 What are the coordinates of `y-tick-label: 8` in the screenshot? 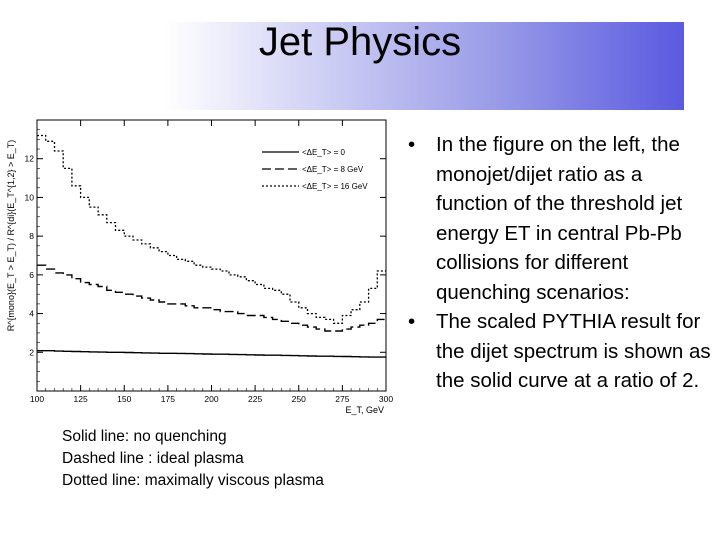 It's located at (31, 236).